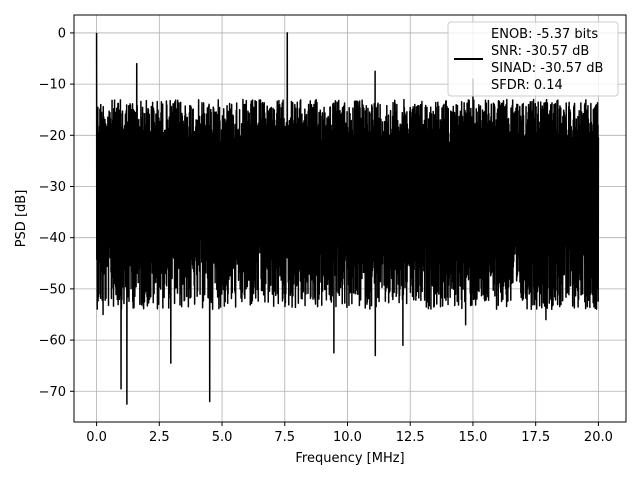  I want to click on x-tick-label: 5.0, so click(222, 437).